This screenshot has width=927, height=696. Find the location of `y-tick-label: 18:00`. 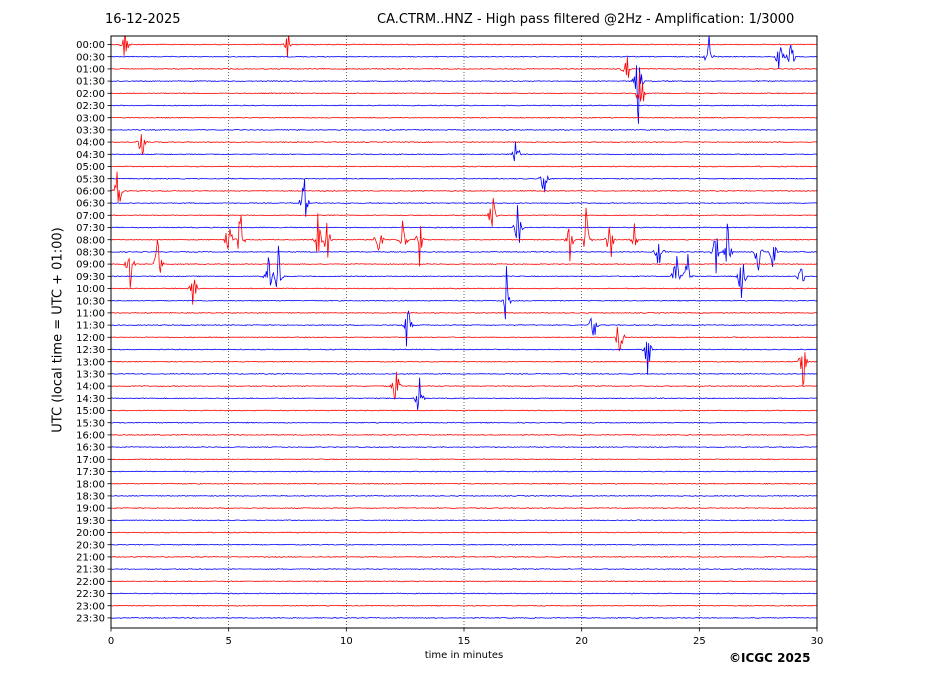

y-tick-label: 18:00 is located at coordinates (90, 484).